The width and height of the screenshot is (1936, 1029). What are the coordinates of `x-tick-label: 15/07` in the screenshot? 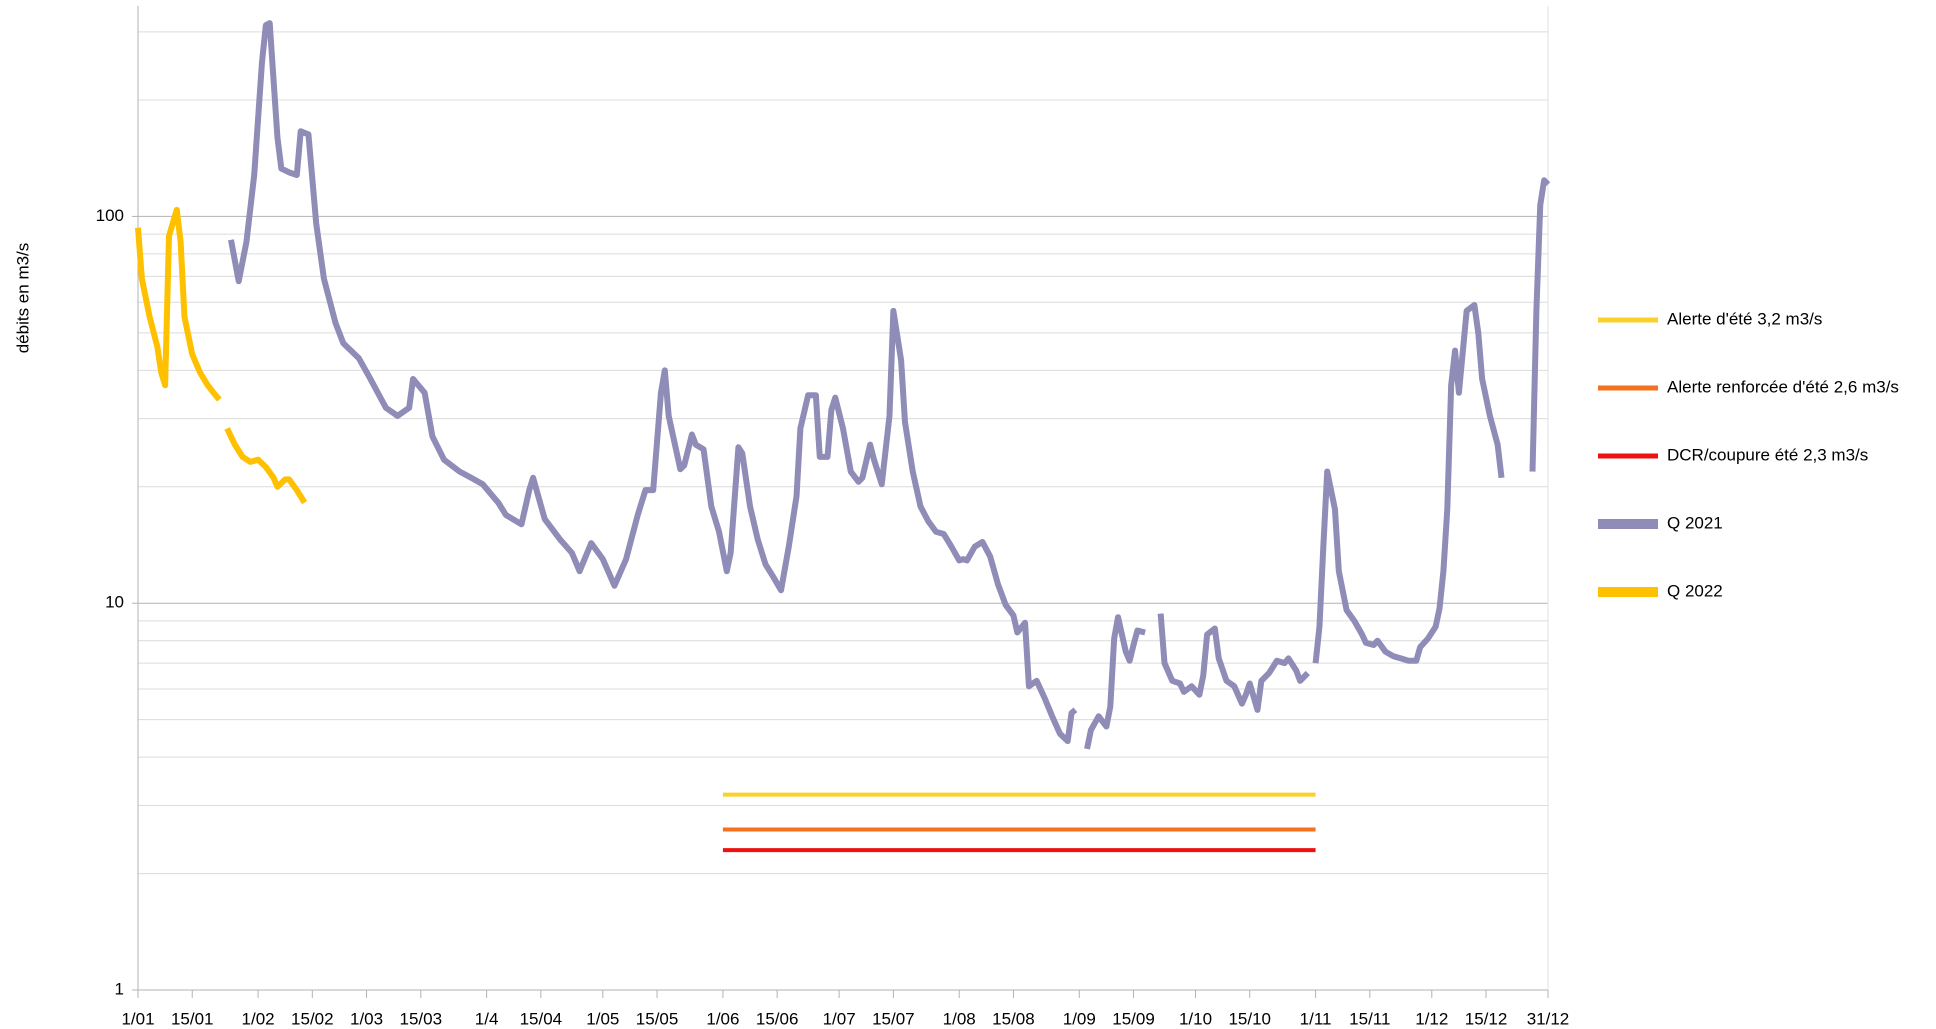 It's located at (893, 1018).